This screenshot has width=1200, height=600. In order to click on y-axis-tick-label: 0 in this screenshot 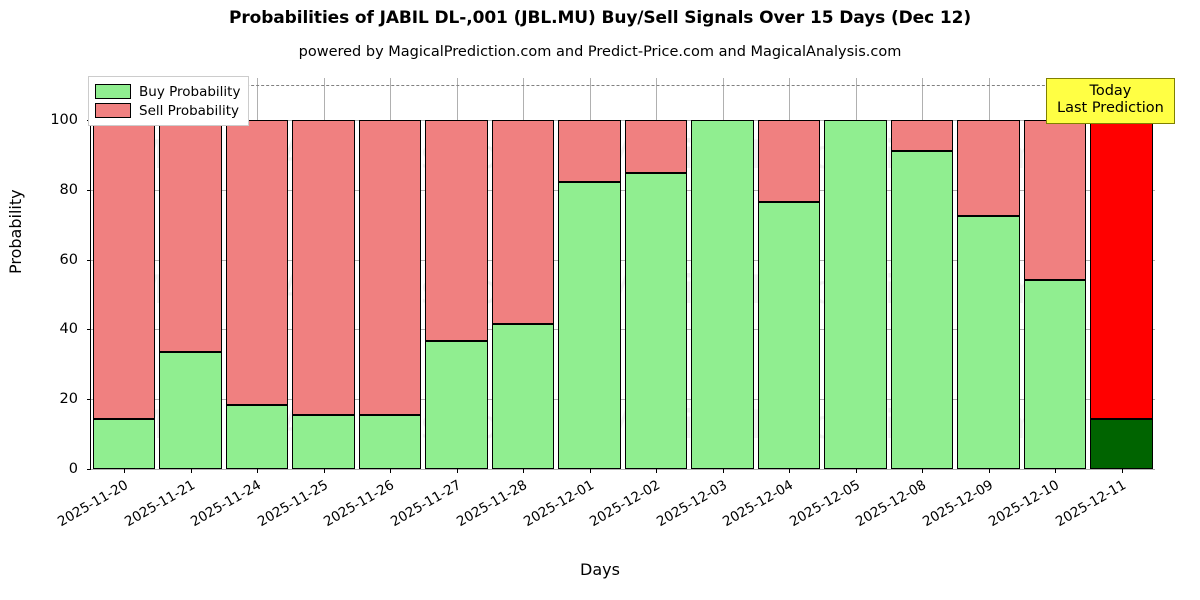, I will do `click(73, 469)`.